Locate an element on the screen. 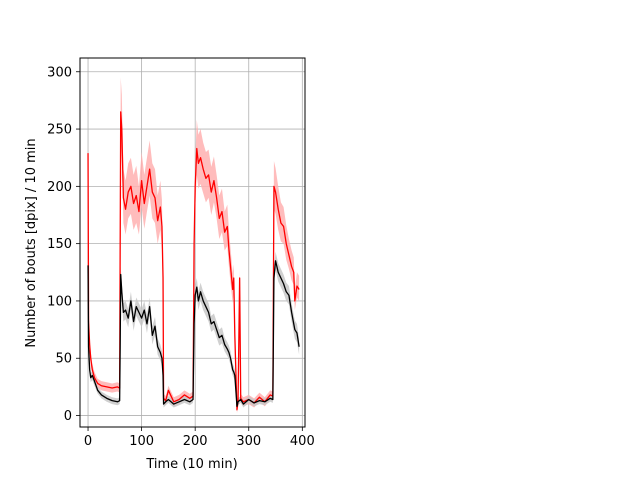  x-tick-label: 0 is located at coordinates (88, 441).